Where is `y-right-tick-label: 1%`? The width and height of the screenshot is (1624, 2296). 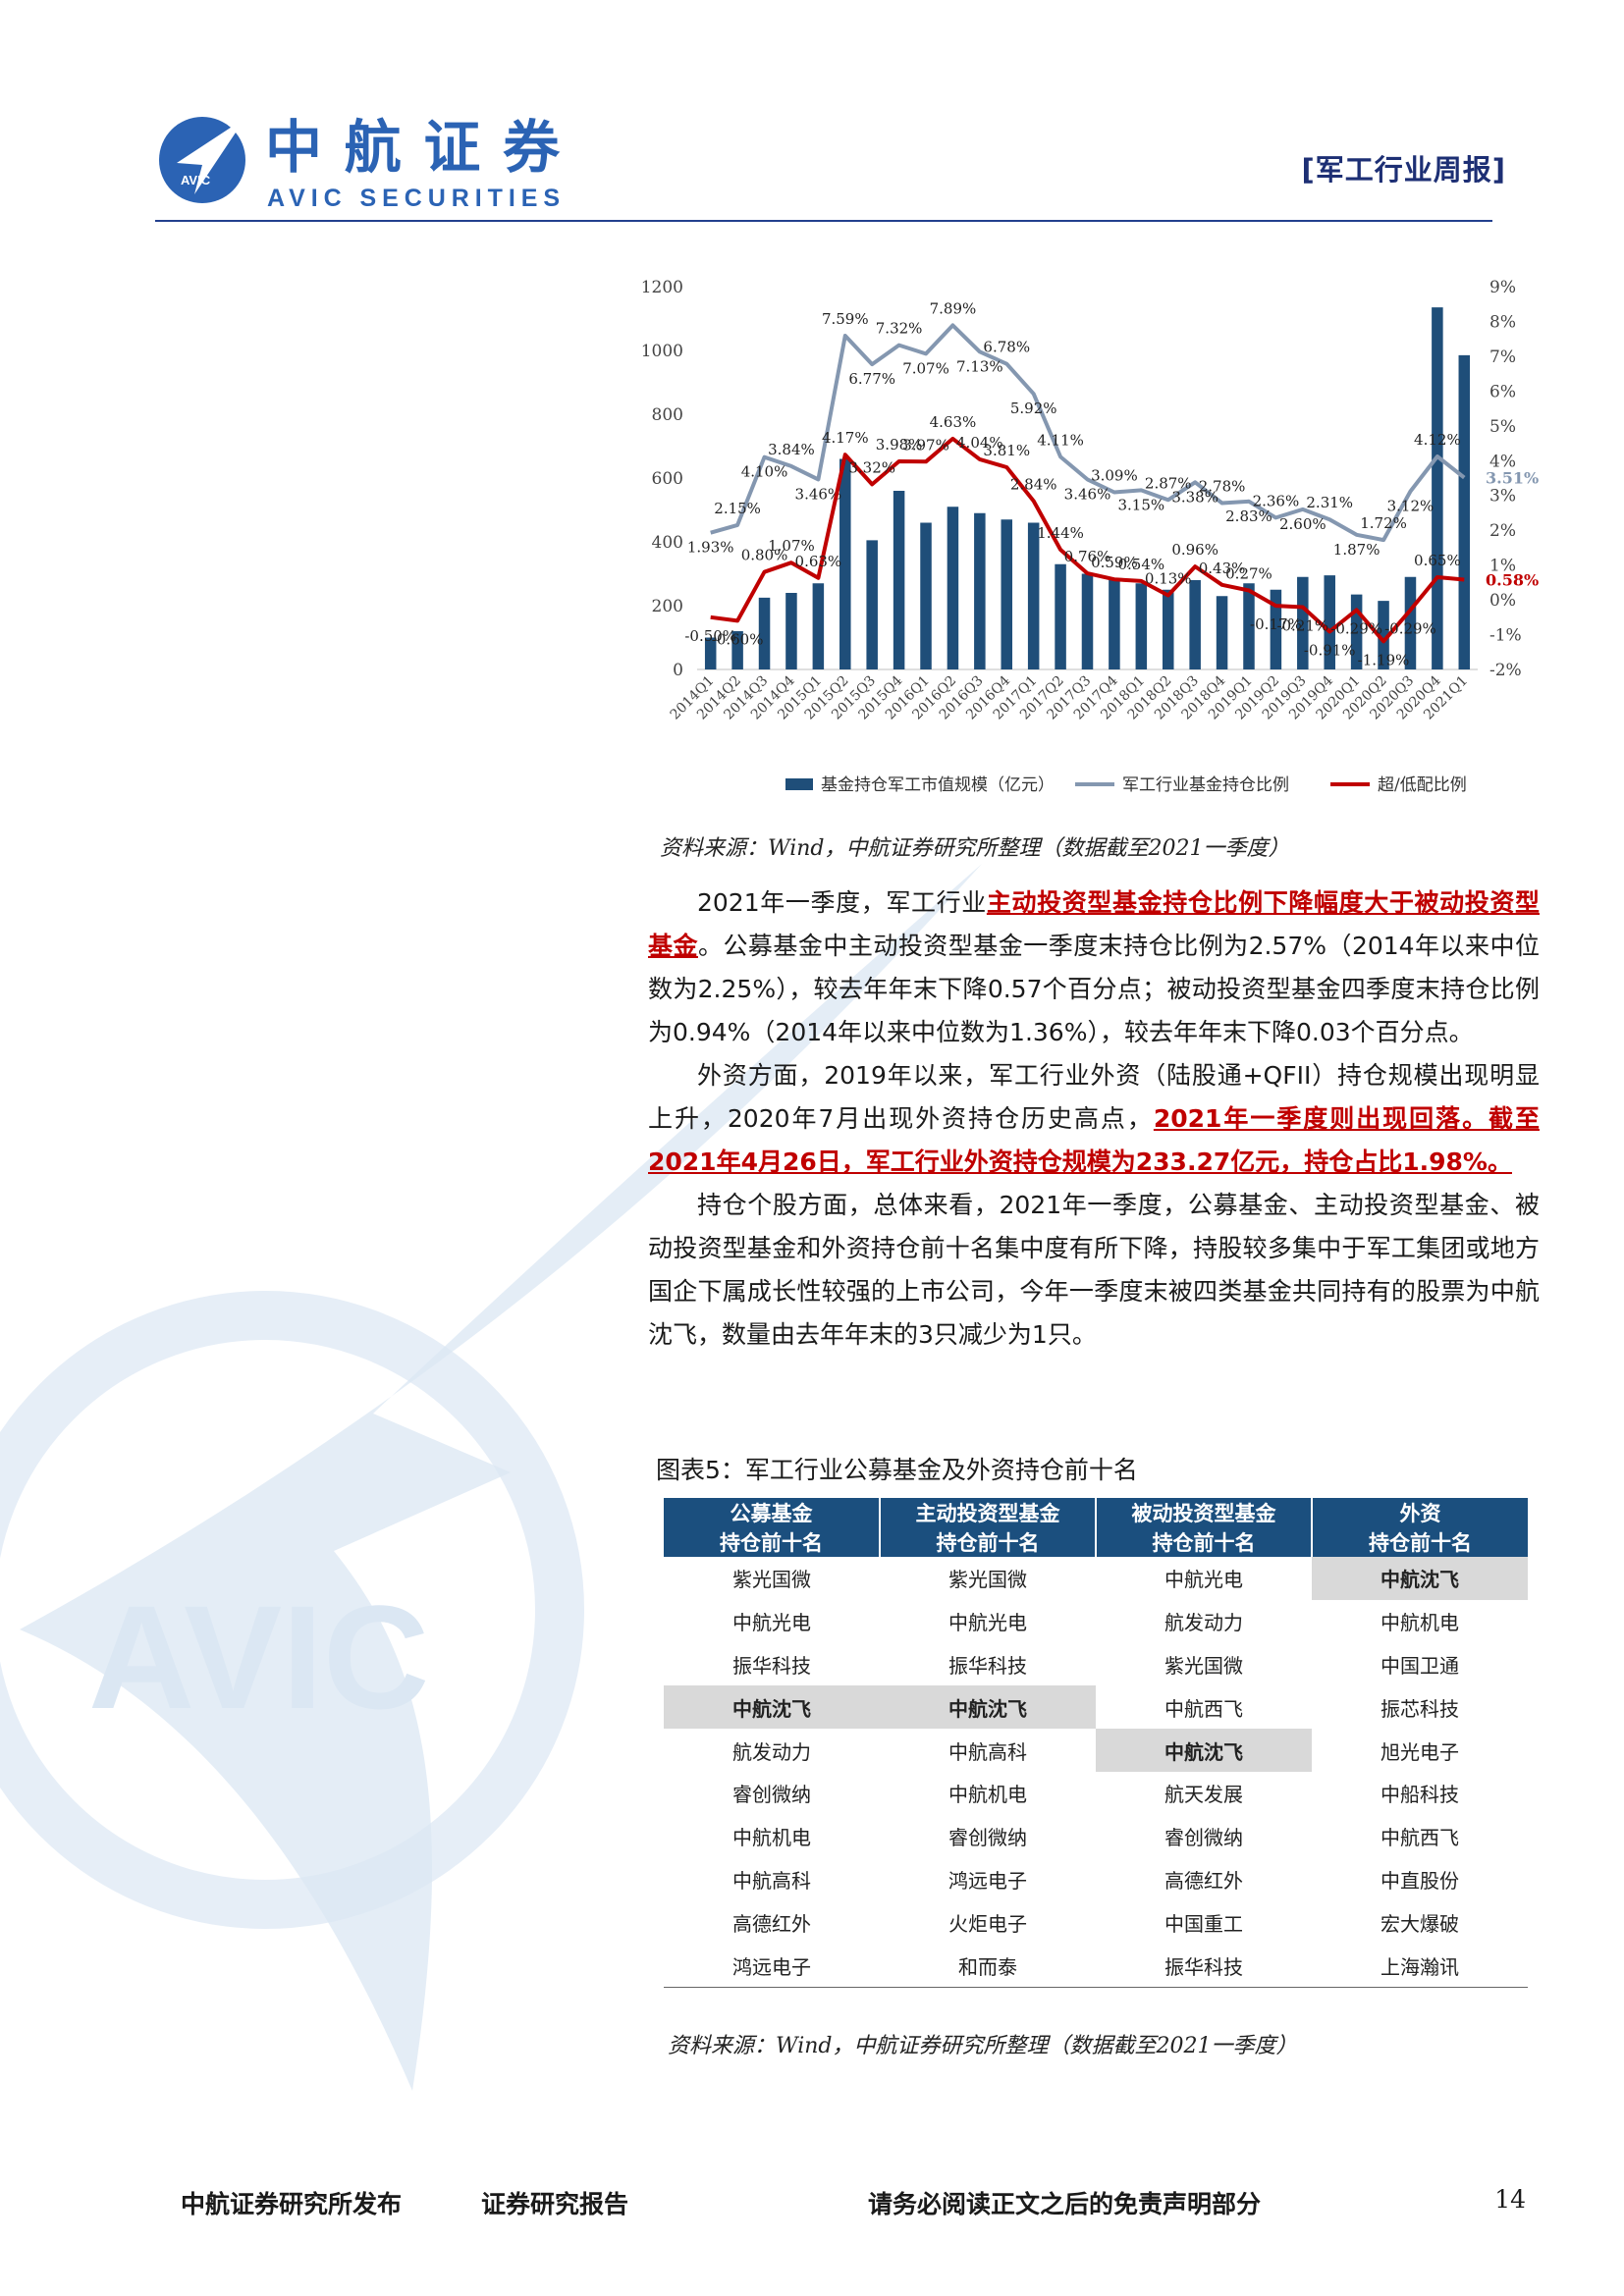 y-right-tick-label: 1% is located at coordinates (1502, 566).